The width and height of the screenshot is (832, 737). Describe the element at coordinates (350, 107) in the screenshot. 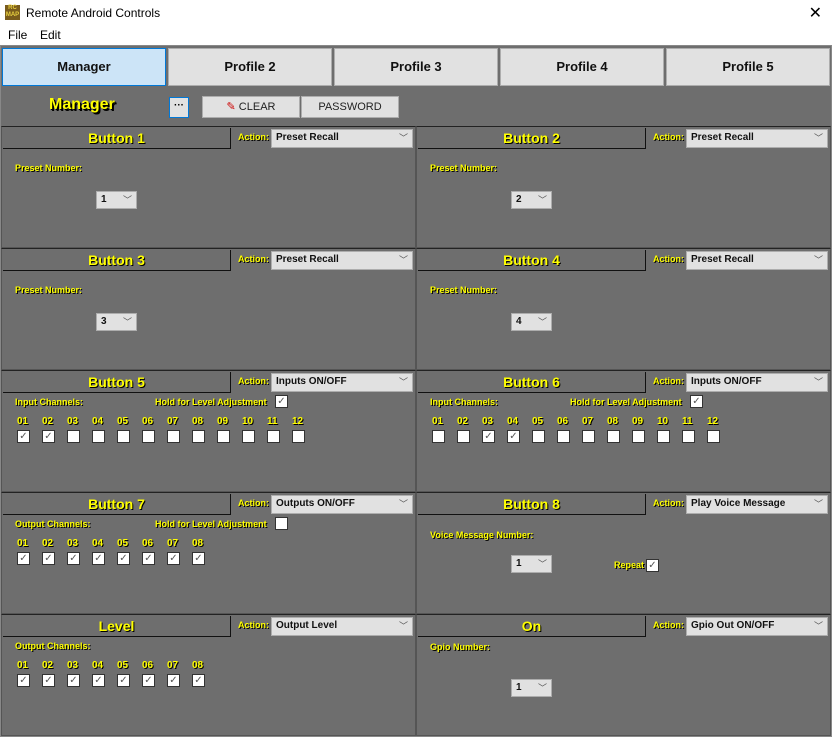

I see `password-button: PASSWORD` at that location.